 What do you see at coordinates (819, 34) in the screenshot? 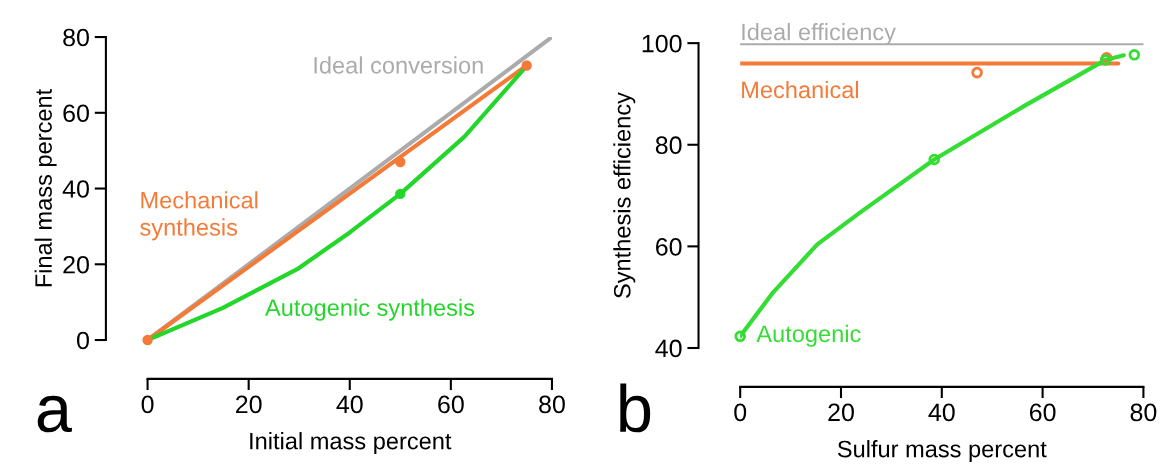
I see `series-label: Ideal efficiency` at bounding box center [819, 34].